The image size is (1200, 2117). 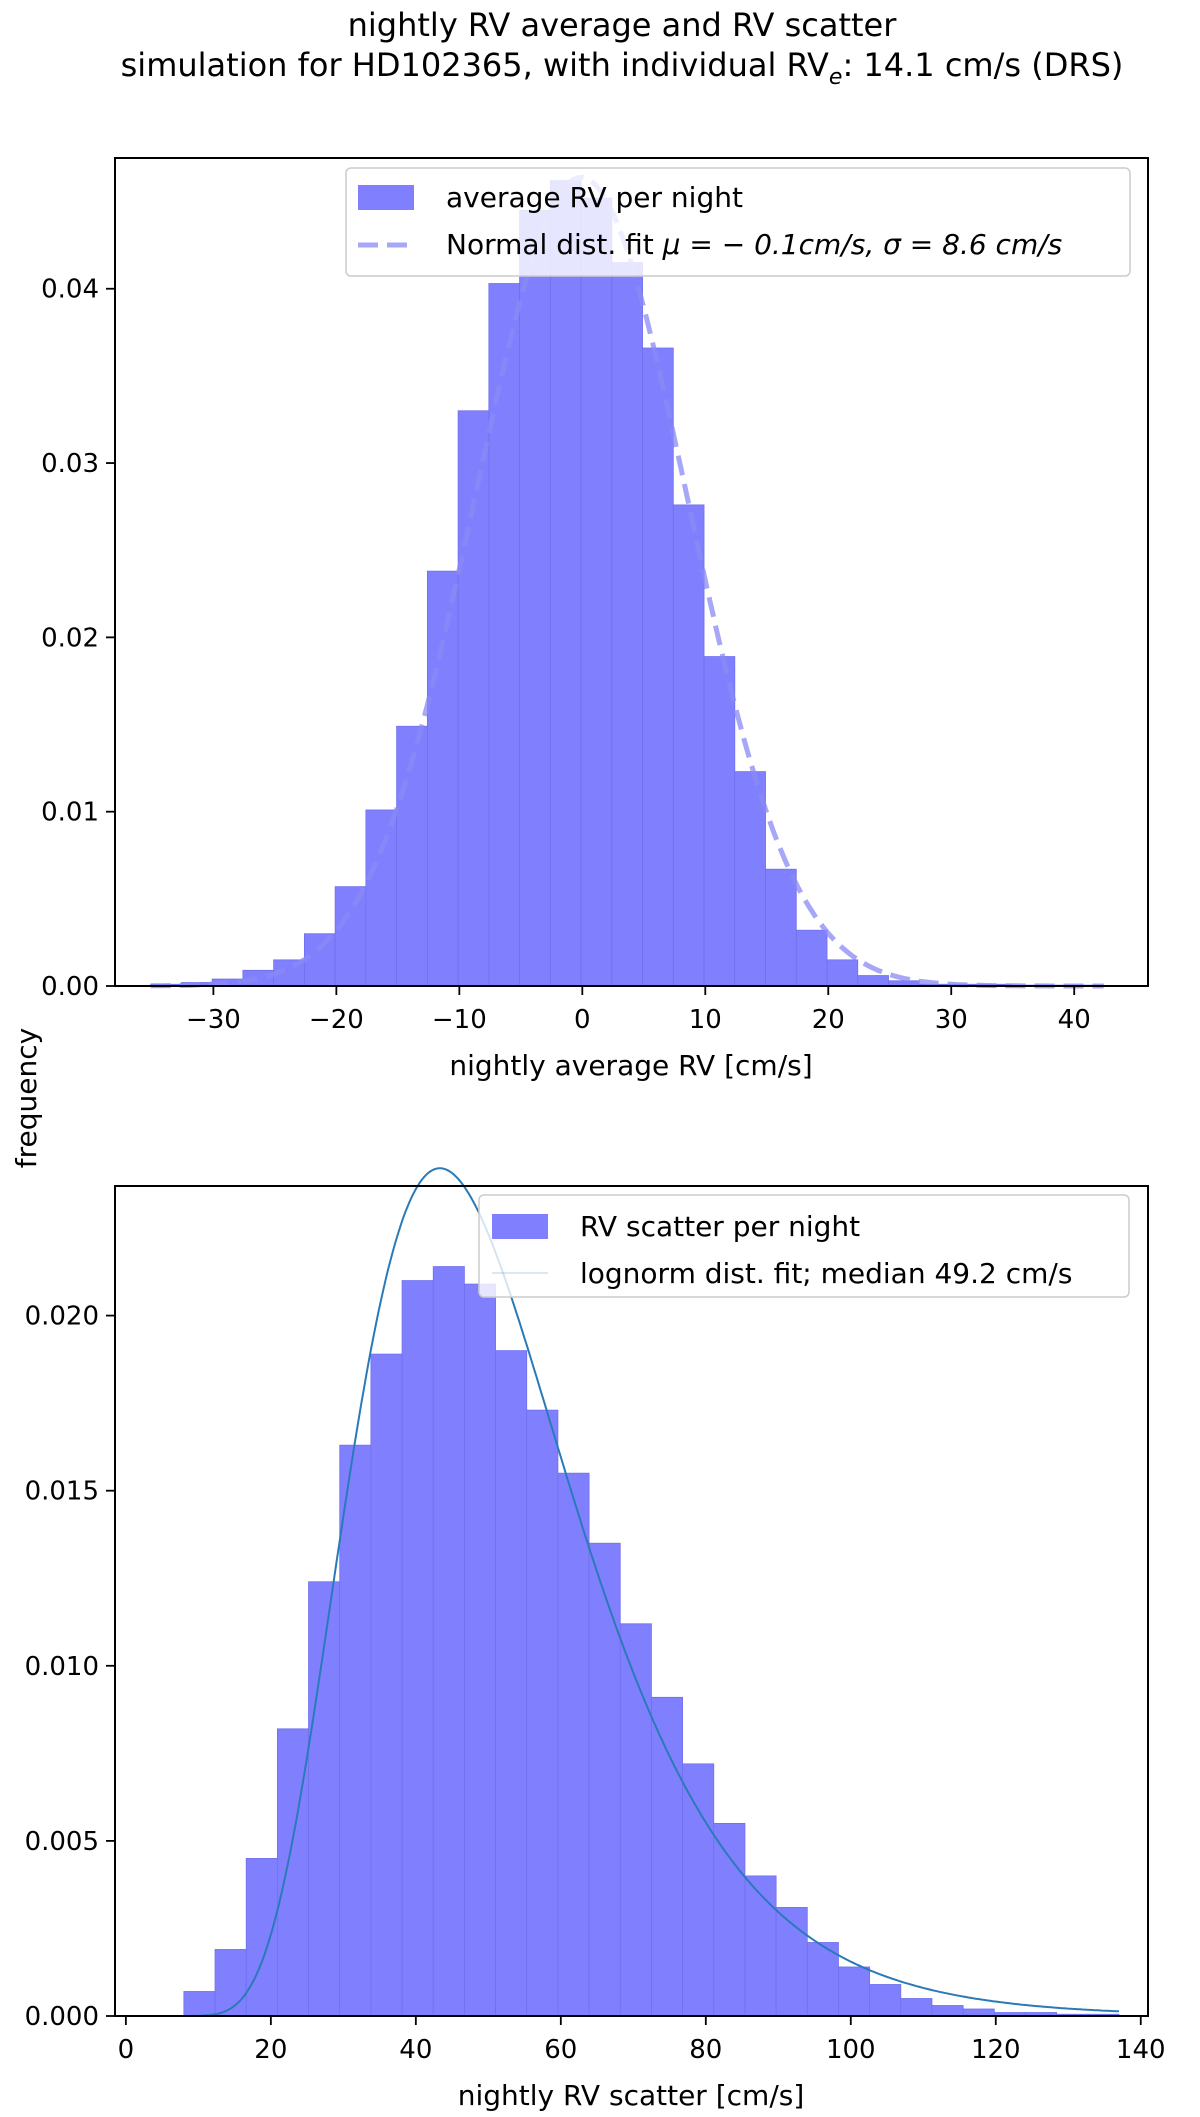 I want to click on top-xtick-label: −10, so click(x=459, y=1020).